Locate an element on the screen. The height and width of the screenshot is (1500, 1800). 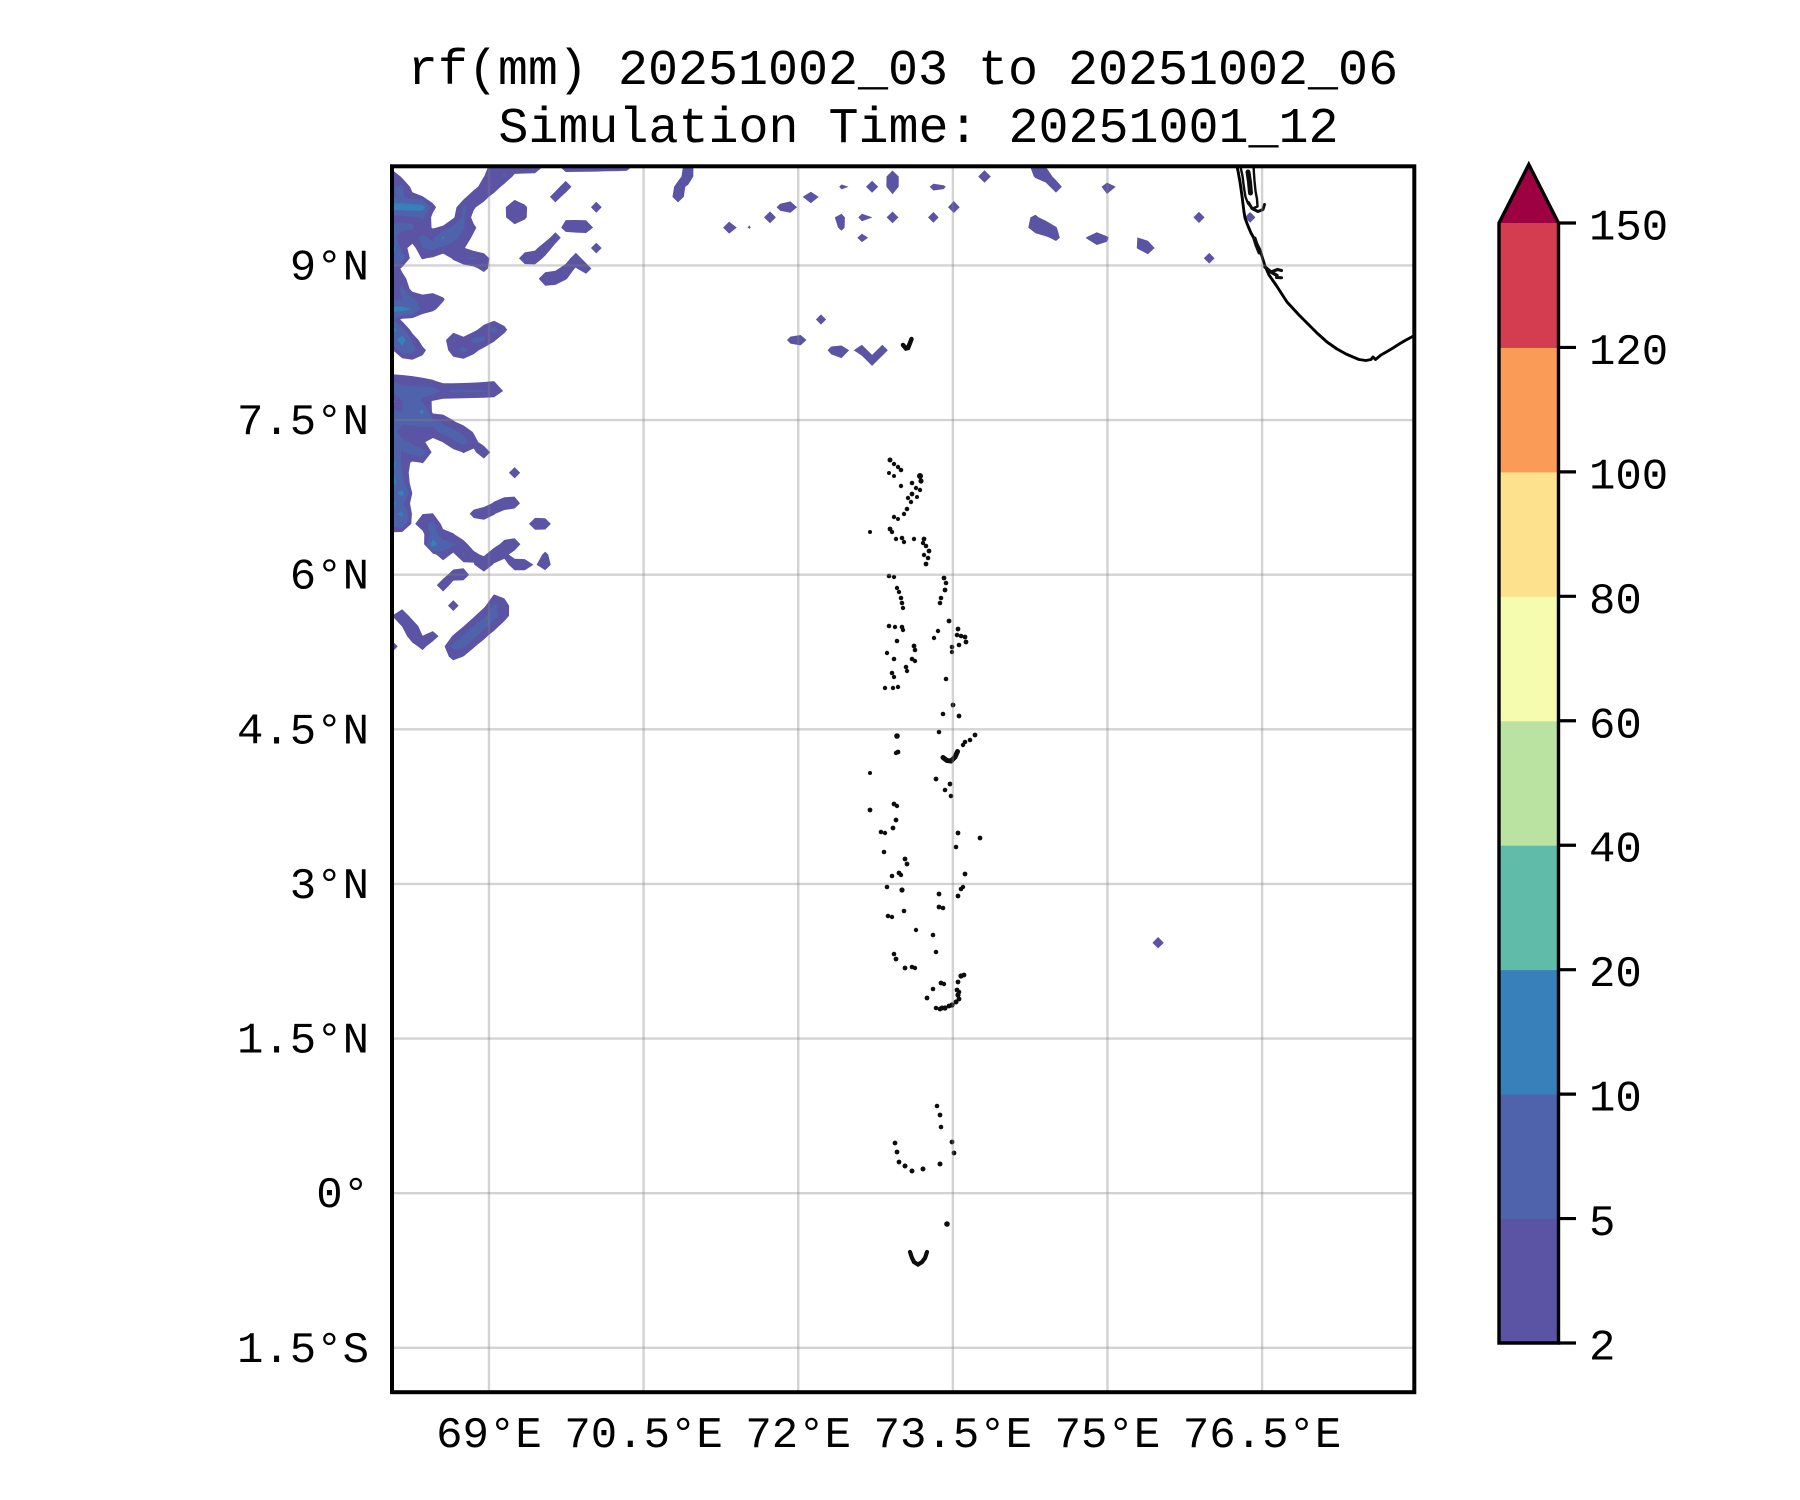
svg-text: Simulation Time: 20251001_12 is located at coordinates (918, 129).